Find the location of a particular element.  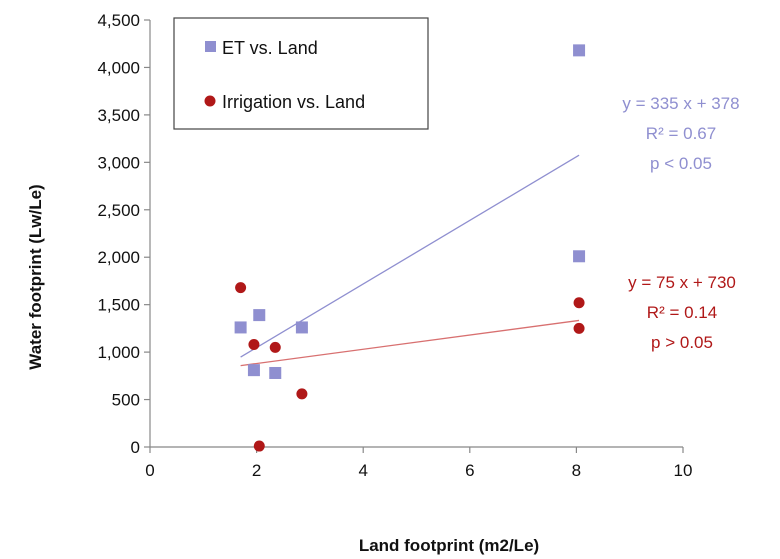

x-tick-label: 0 is located at coordinates (149, 470).